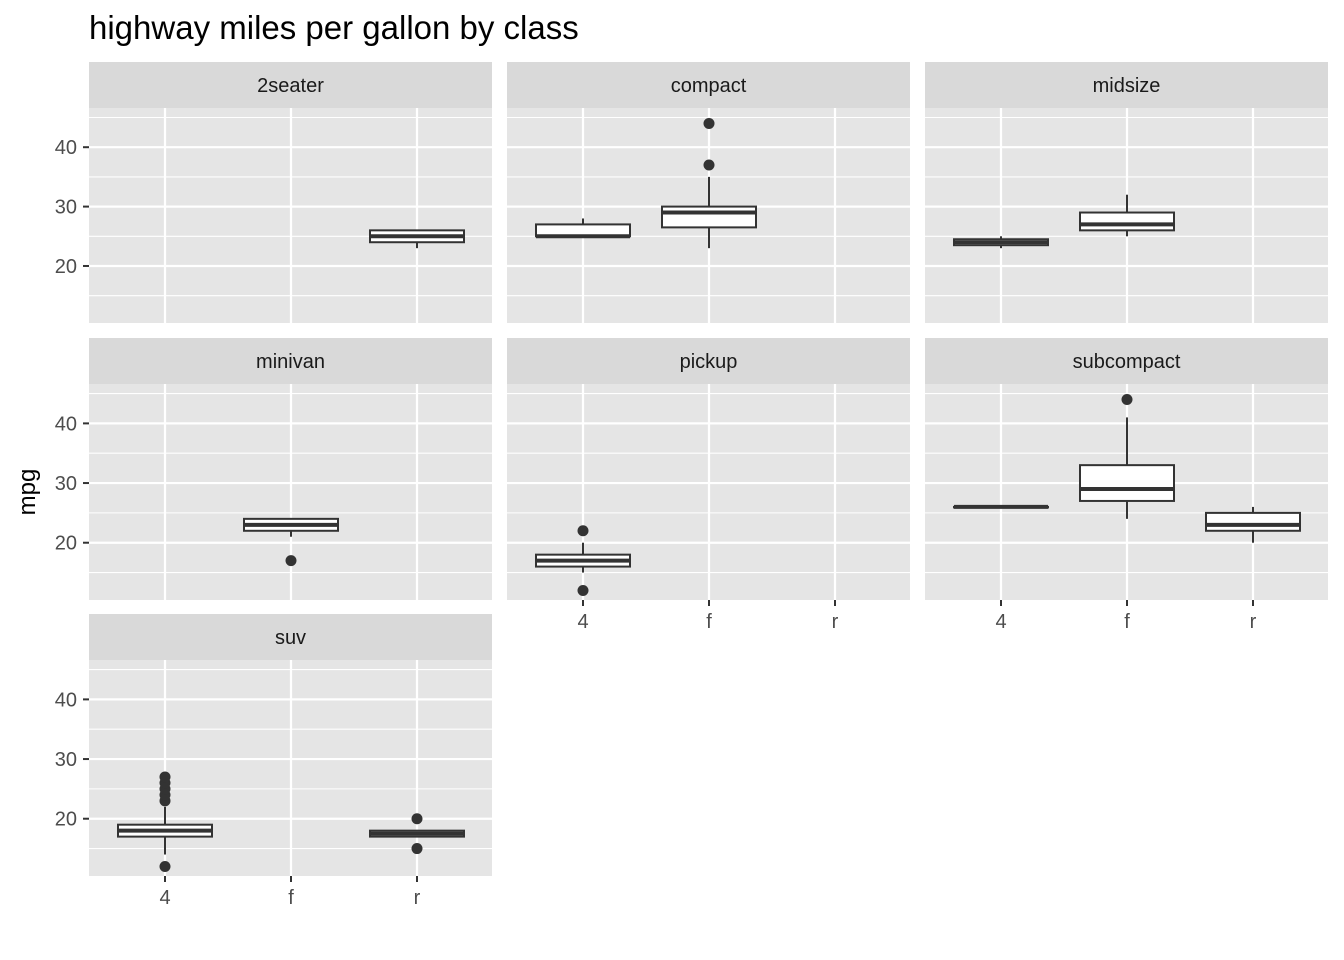  I want to click on chart-title: highway miles per gallon by class, so click(334, 27).